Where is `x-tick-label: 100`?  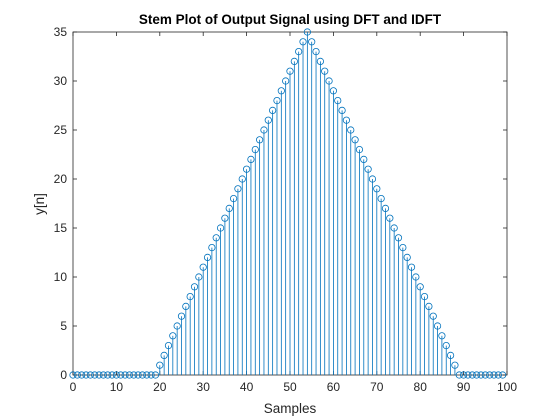 x-tick-label: 100 is located at coordinates (507, 387).